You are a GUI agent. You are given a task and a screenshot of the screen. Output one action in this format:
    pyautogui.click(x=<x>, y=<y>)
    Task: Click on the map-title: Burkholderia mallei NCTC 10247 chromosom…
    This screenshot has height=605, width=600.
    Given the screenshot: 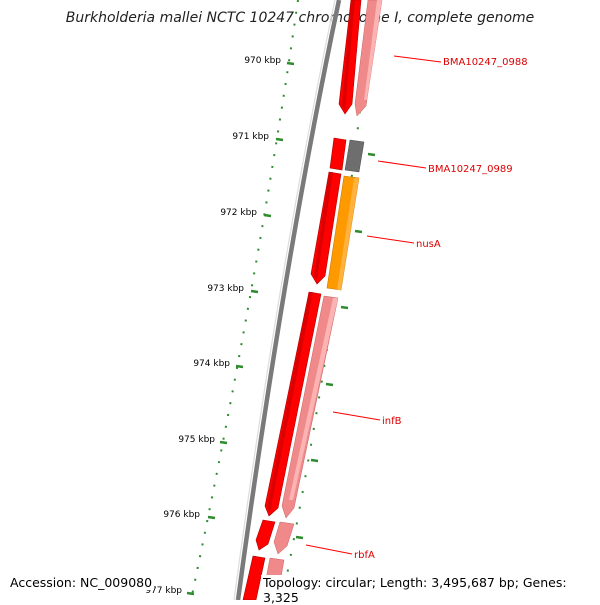 What is the action you would take?
    pyautogui.click(x=300, y=18)
    